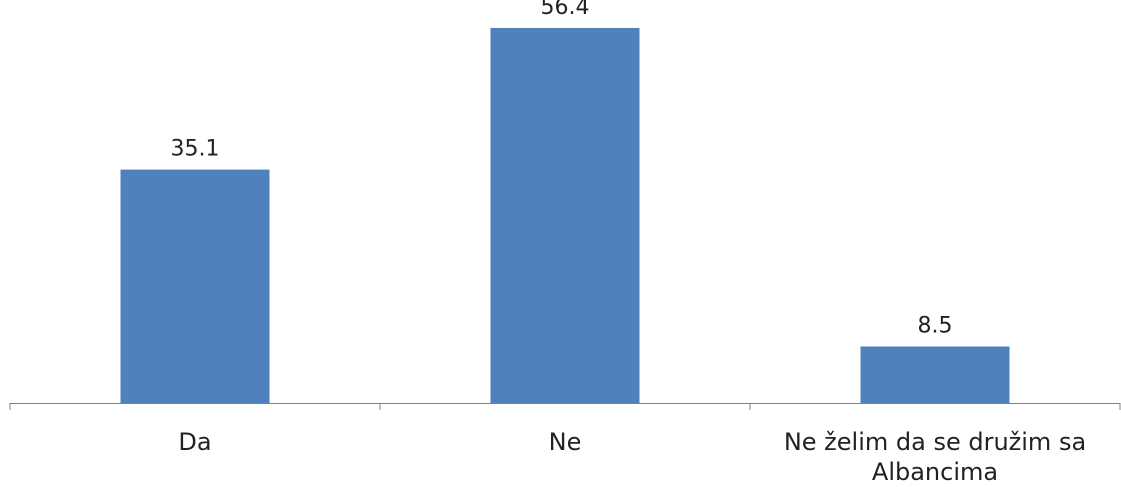 This screenshot has height=487, width=1121. I want to click on category-label: Albancima, so click(935, 472).